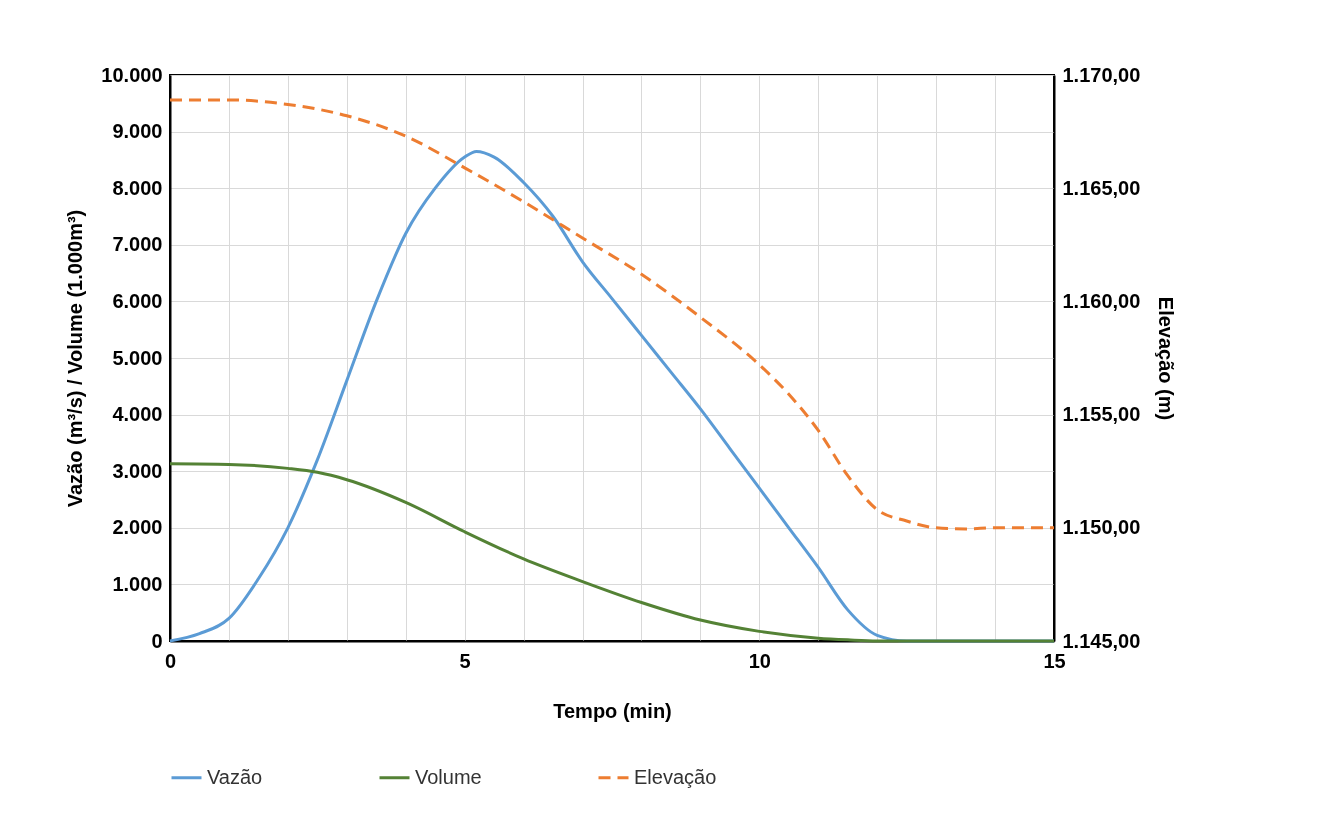 The image size is (1317, 831). What do you see at coordinates (612, 710) in the screenshot?
I see `x-axis-title: Tempo (min)` at bounding box center [612, 710].